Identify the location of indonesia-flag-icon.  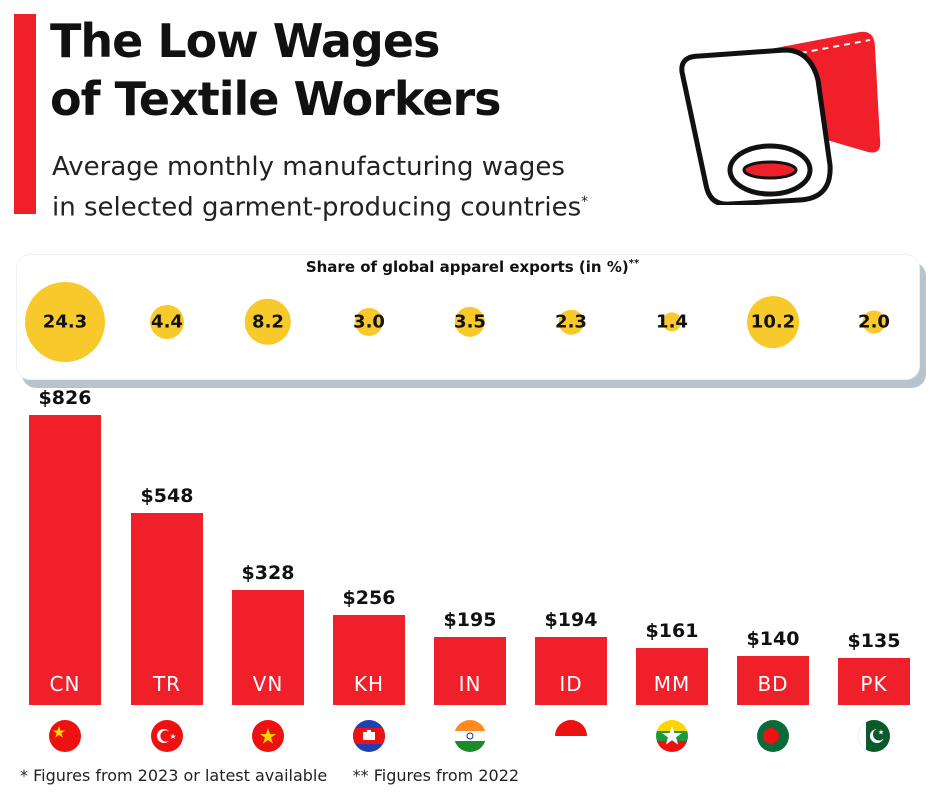
(571, 736).